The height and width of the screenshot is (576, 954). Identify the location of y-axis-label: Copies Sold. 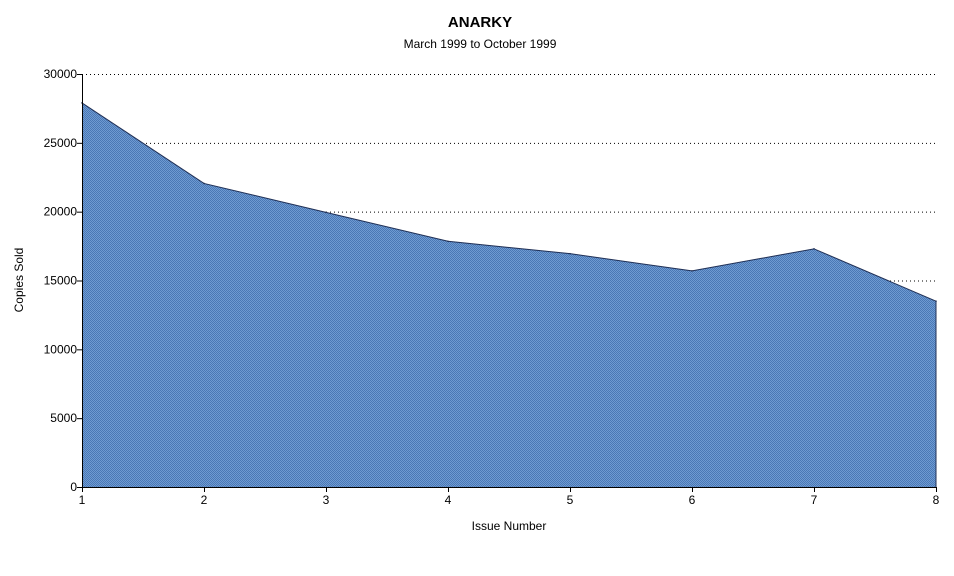
(19, 280).